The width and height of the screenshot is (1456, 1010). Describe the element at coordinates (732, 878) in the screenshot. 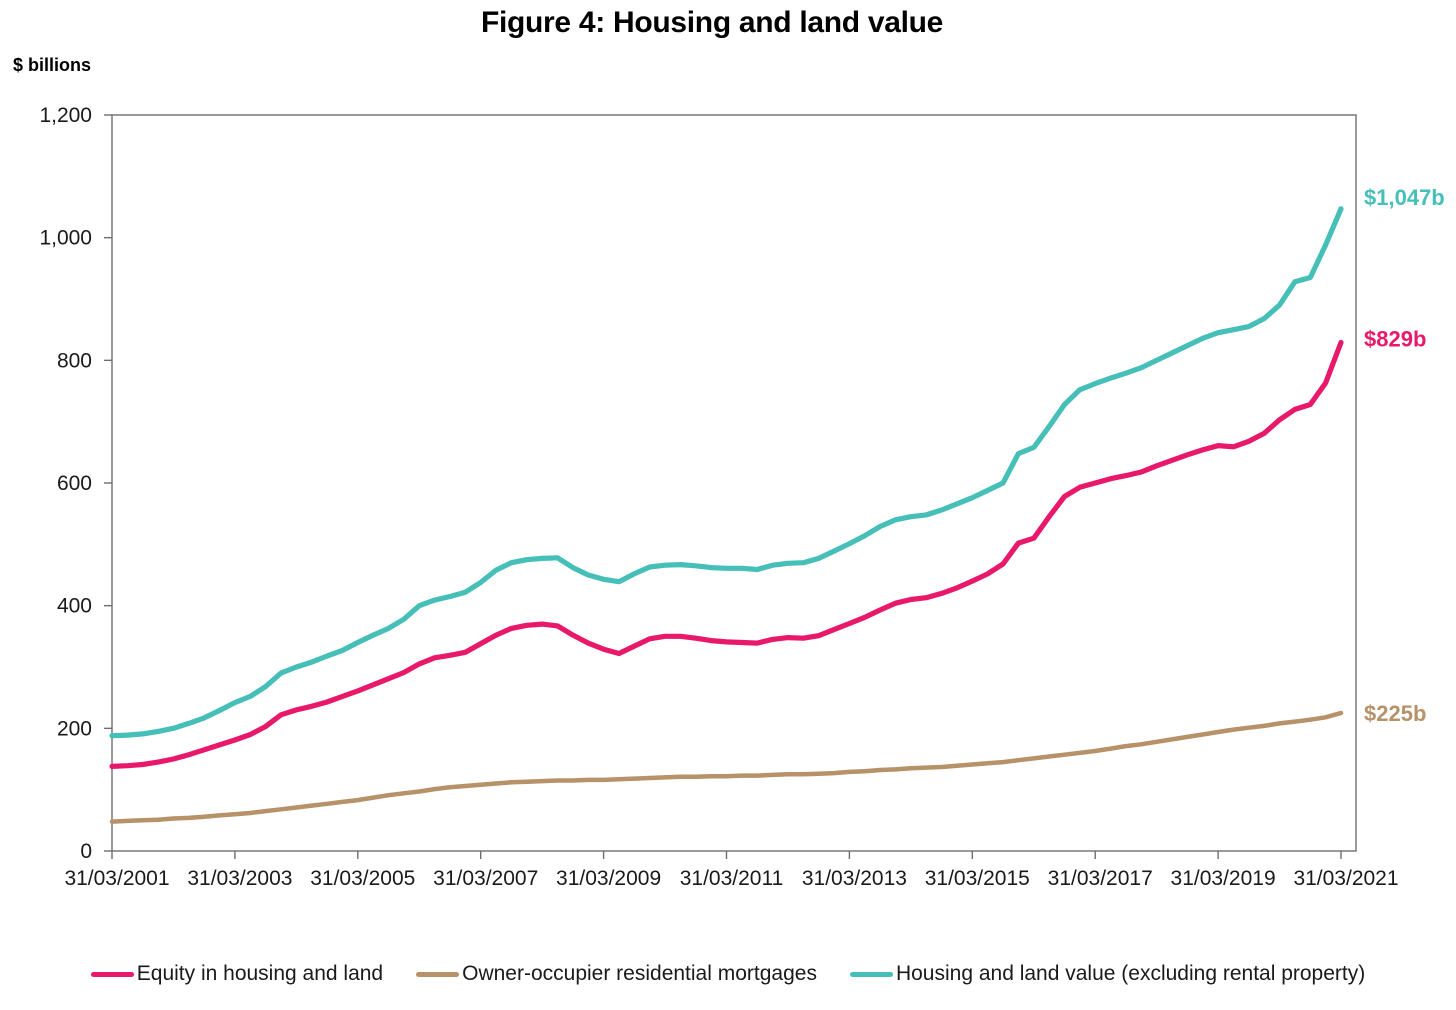

I see `x-axis-tick-label: 31/03/2011` at that location.